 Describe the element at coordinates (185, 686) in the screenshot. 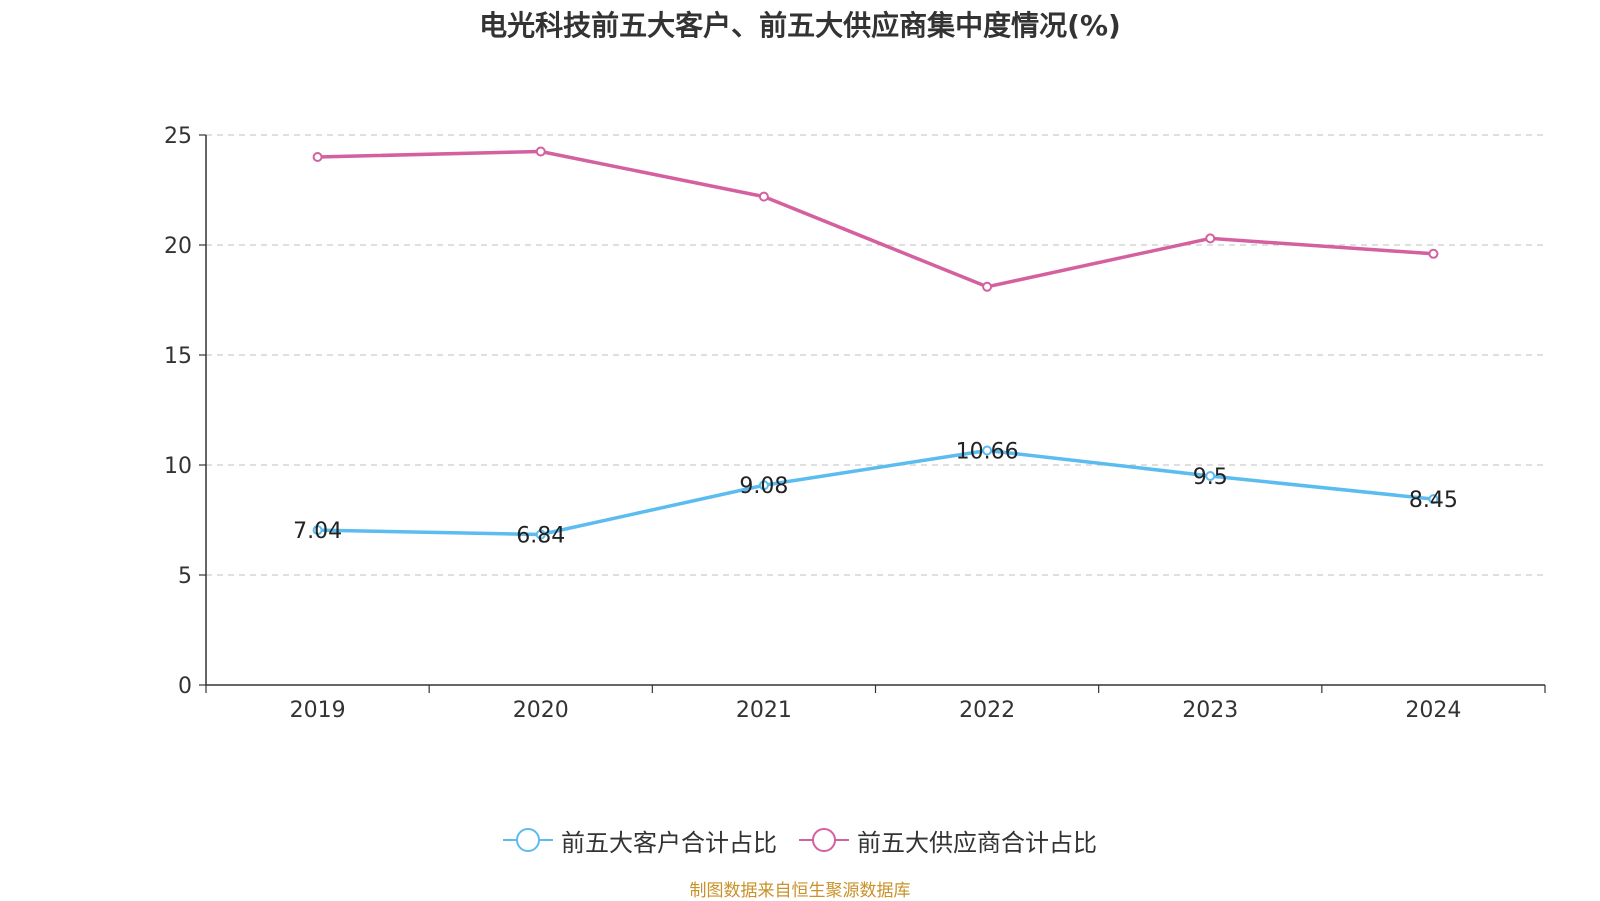

I see `y-tick-label: 0` at that location.